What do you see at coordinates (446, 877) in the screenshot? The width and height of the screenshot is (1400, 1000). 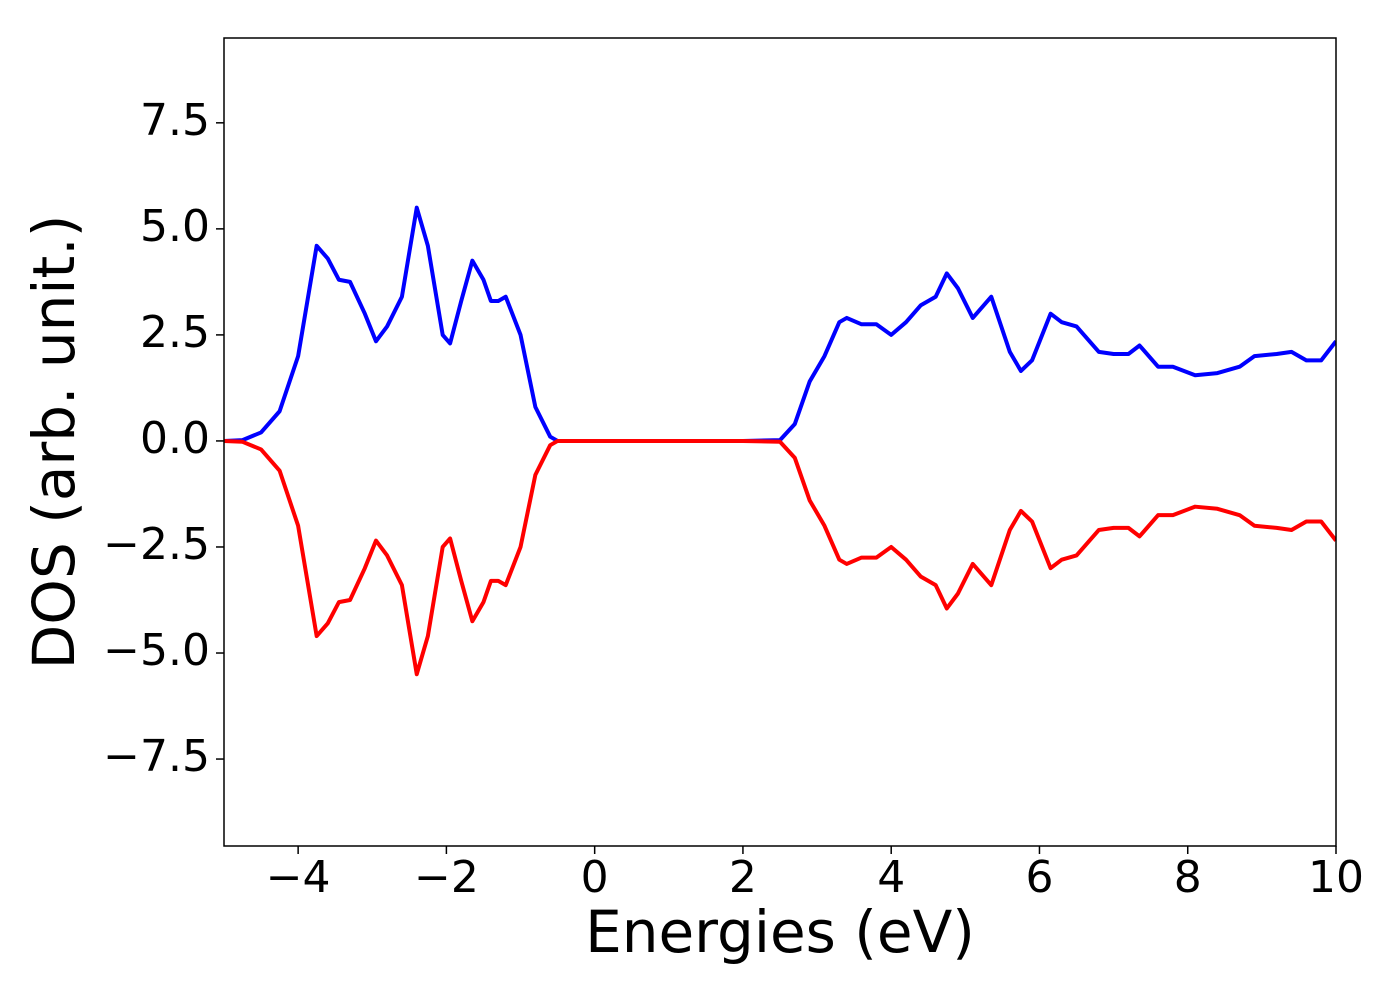 I see `x-tick-label: −2` at bounding box center [446, 877].